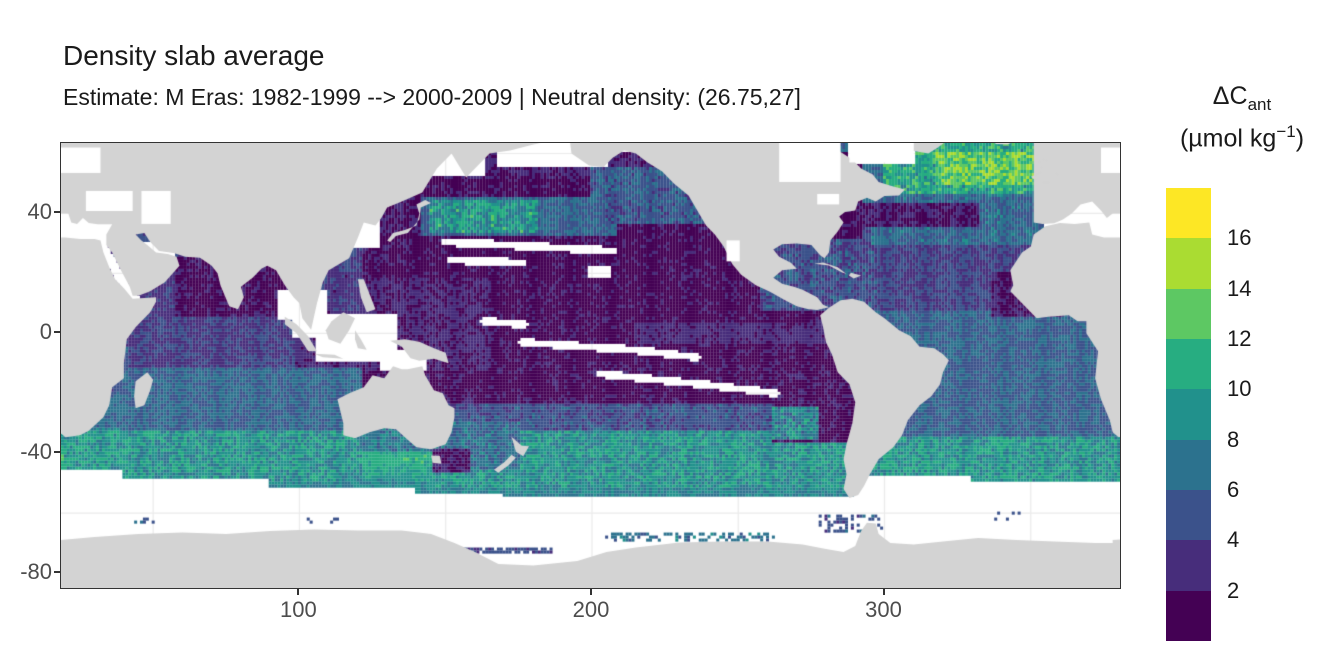  Describe the element at coordinates (1233, 590) in the screenshot. I see `legend-label: 2` at that location.